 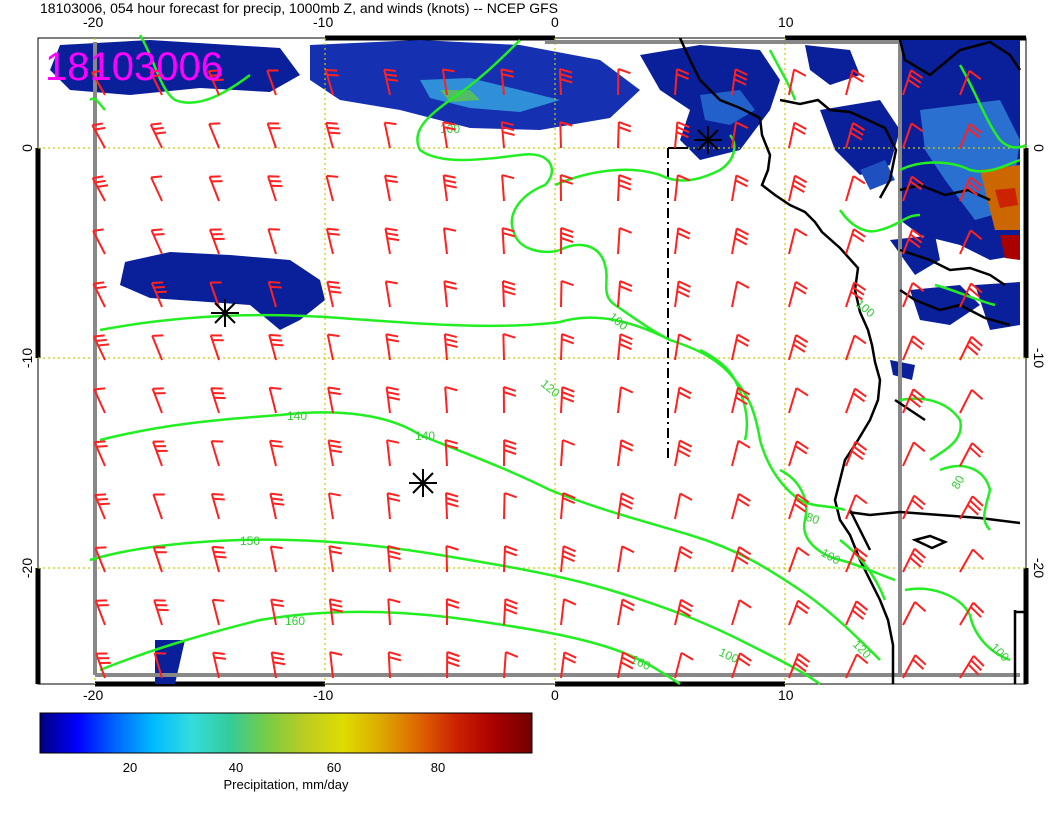 I want to click on contour-label: 150, so click(x=250, y=541).